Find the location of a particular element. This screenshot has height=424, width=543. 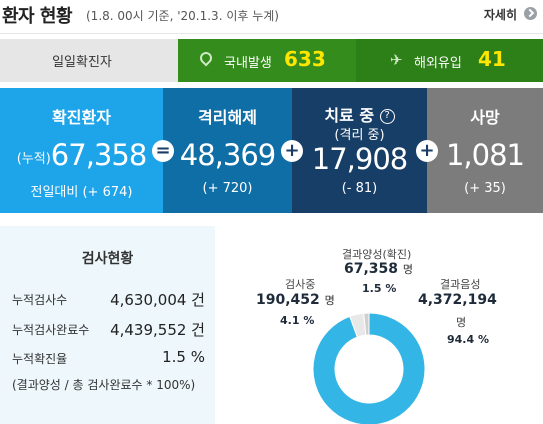

local-cases-value: 633 is located at coordinates (305, 59).